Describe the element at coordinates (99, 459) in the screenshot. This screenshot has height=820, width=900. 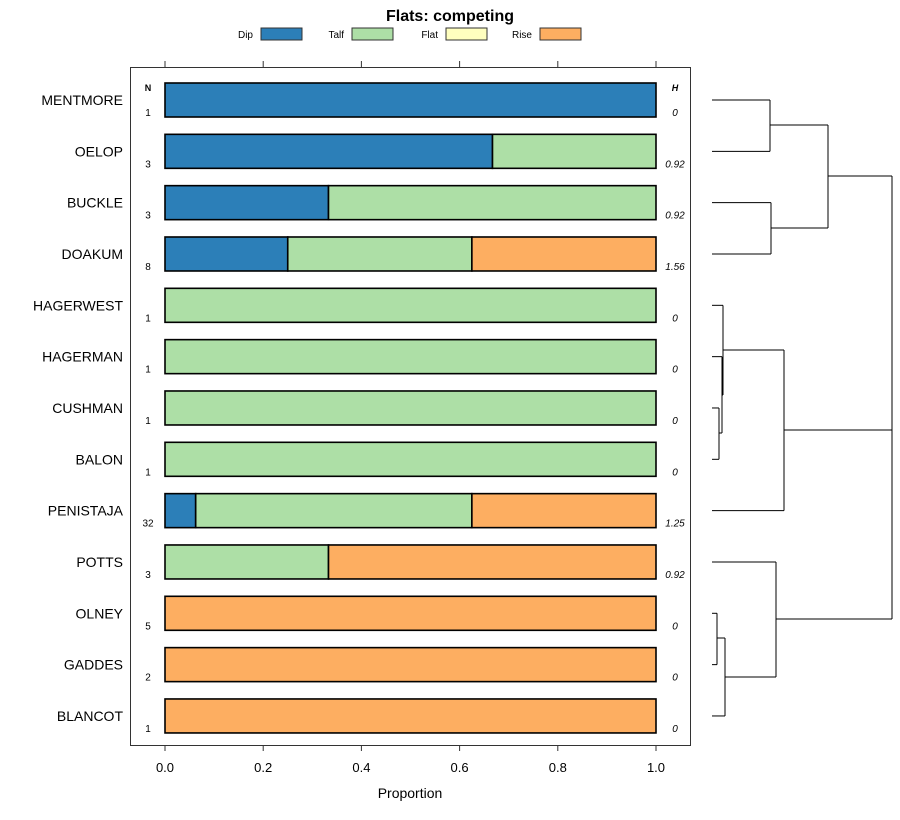
I see `category-label: BALON` at that location.